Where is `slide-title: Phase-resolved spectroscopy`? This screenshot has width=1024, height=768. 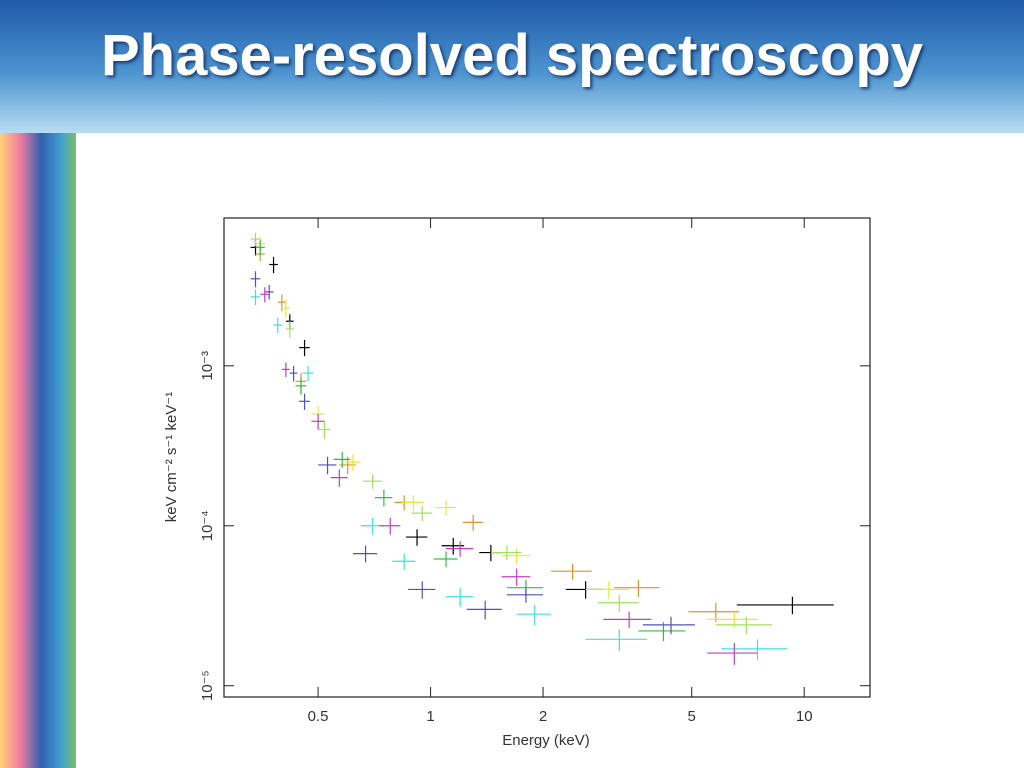 slide-title: Phase-resolved spectroscopy is located at coordinates (512, 55).